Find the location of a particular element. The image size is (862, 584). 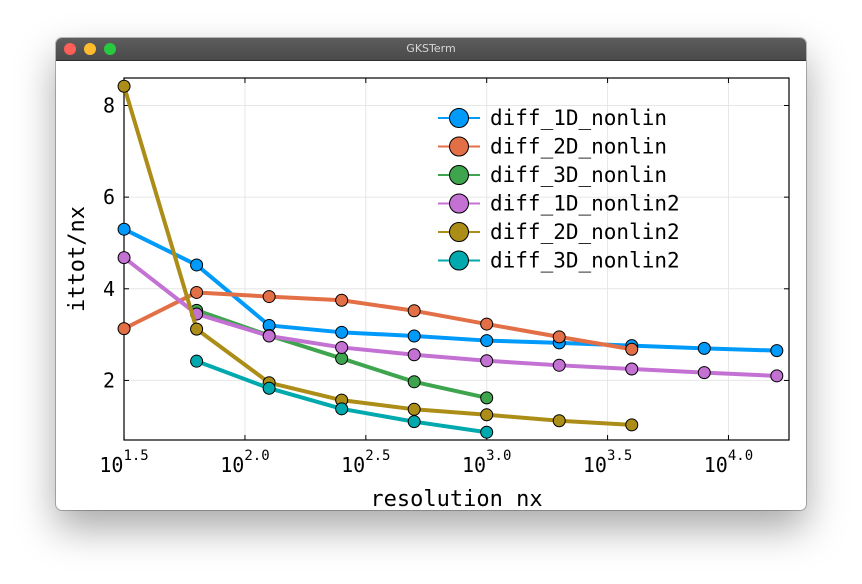

legend-label: diff_1D_nonlin2 is located at coordinates (585, 204).